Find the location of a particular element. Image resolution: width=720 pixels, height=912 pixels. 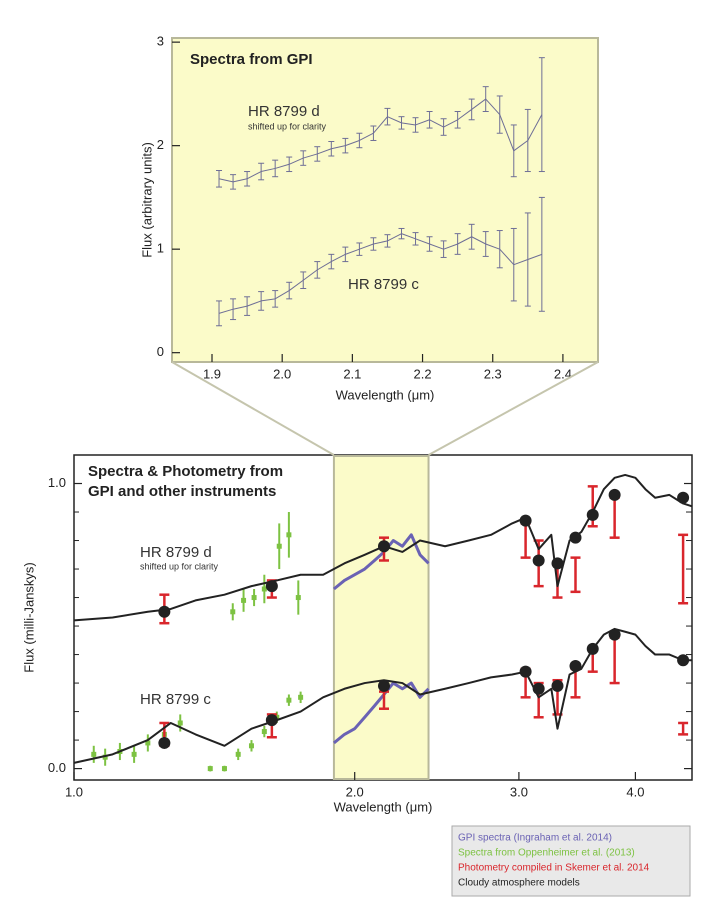

y-tick-label: 3 is located at coordinates (160, 41).